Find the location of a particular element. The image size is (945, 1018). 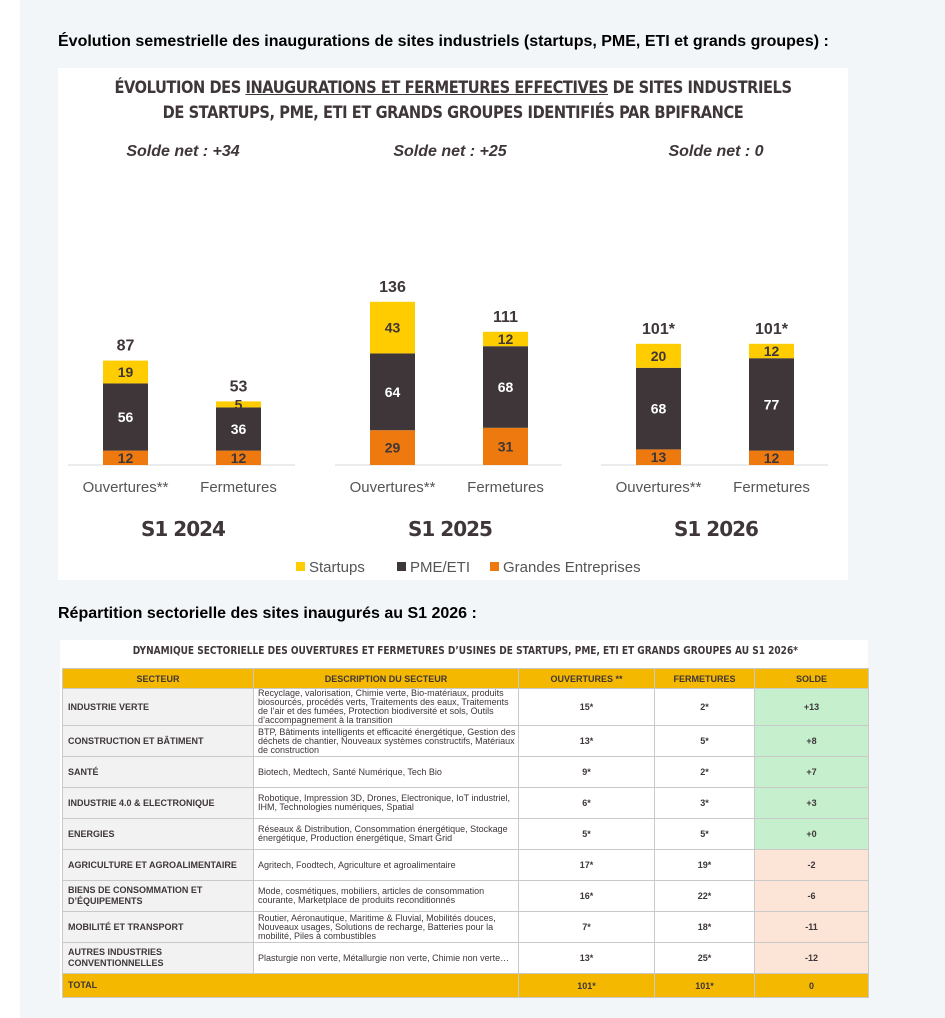

balance-cell: +8 is located at coordinates (811, 741).